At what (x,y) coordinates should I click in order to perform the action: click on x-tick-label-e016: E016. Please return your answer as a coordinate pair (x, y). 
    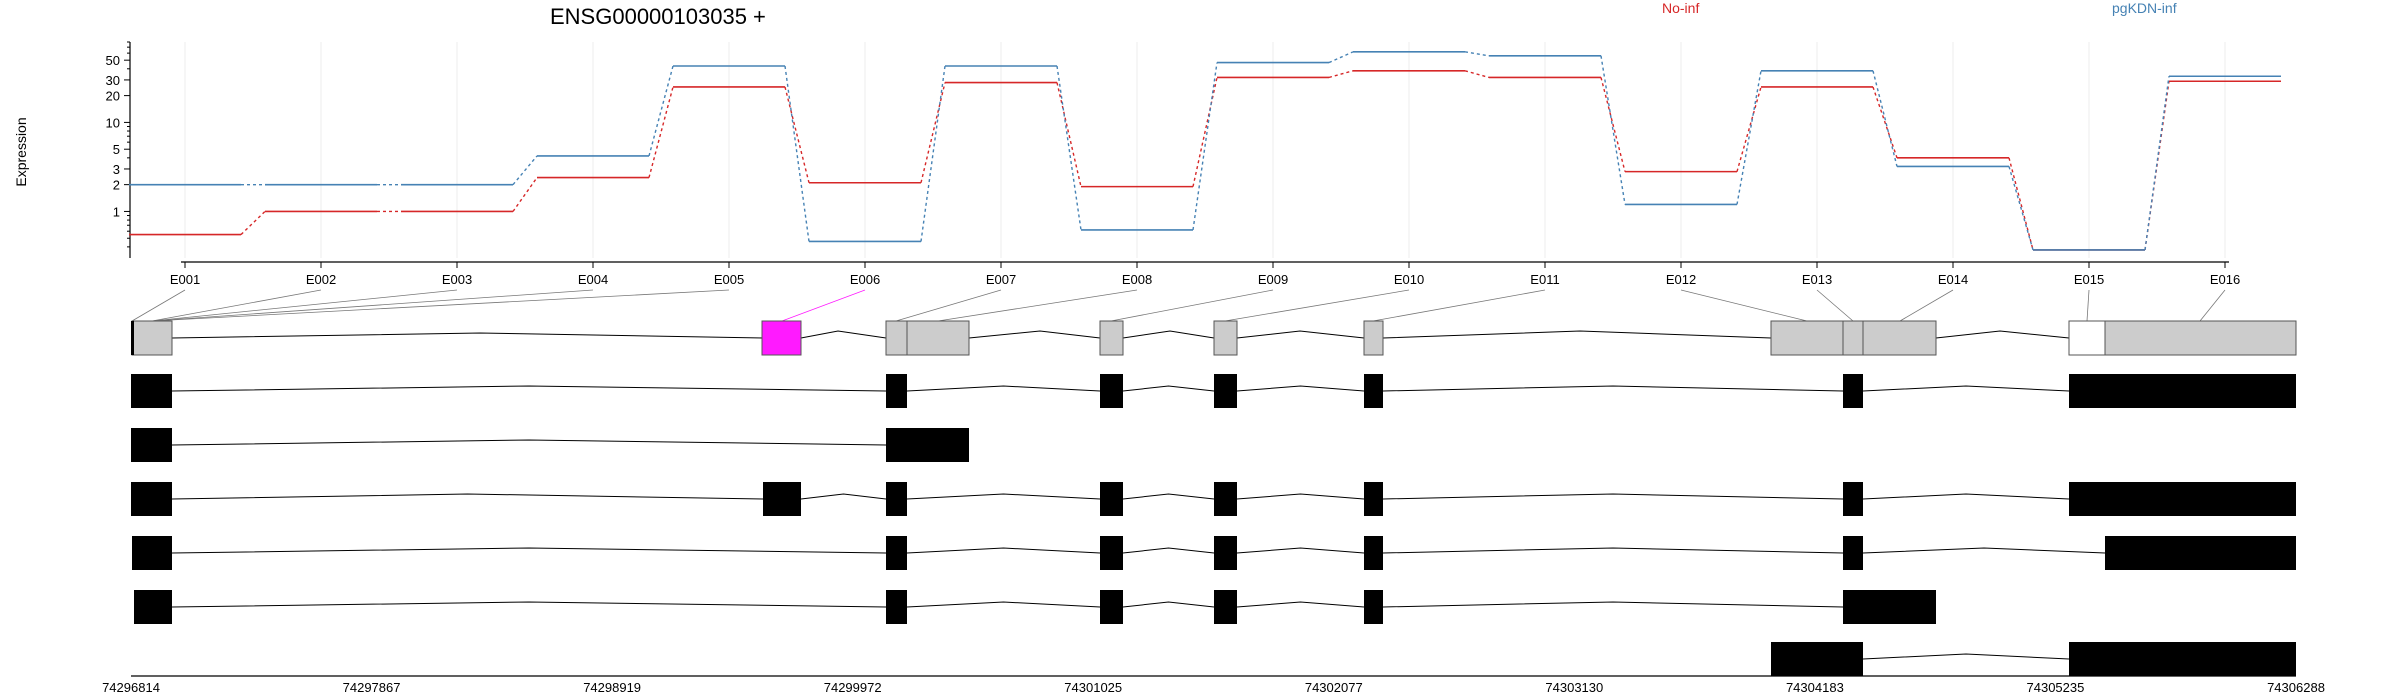
    Looking at the image, I should click on (2225, 279).